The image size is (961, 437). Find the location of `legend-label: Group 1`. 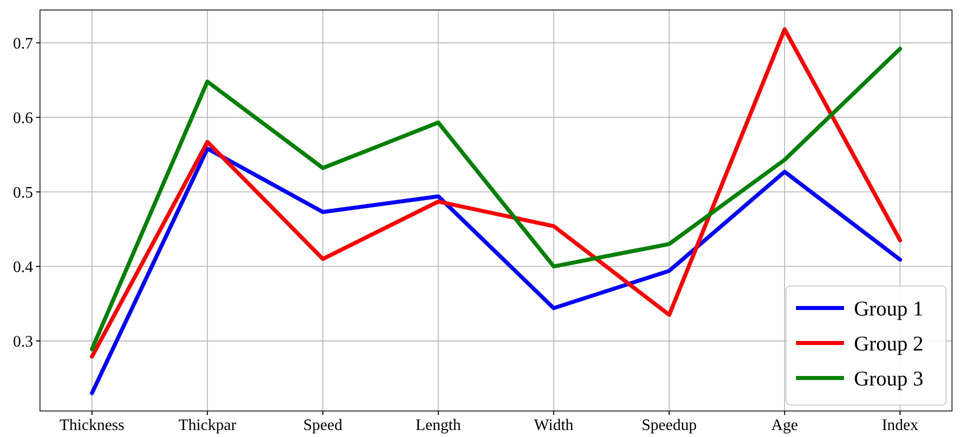

legend-label: Group 1 is located at coordinates (889, 308).